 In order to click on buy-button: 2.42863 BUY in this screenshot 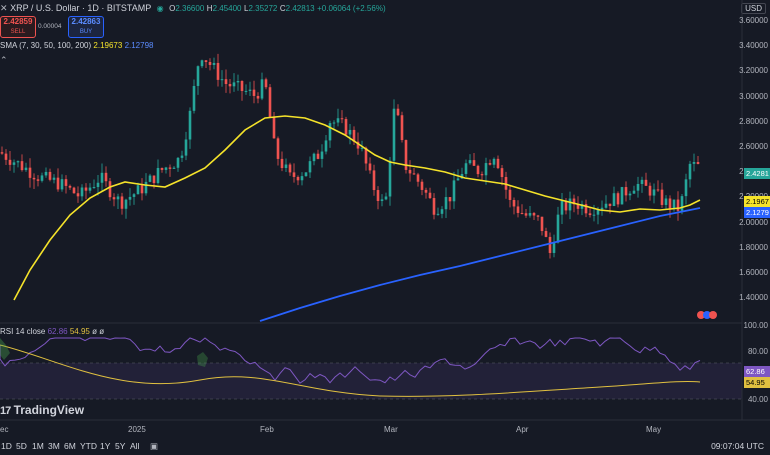, I will do `click(86, 27)`.